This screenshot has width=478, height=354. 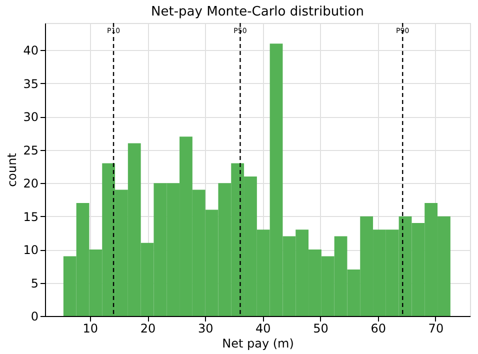 I want to click on x-tick-label: 50, so click(x=320, y=329).